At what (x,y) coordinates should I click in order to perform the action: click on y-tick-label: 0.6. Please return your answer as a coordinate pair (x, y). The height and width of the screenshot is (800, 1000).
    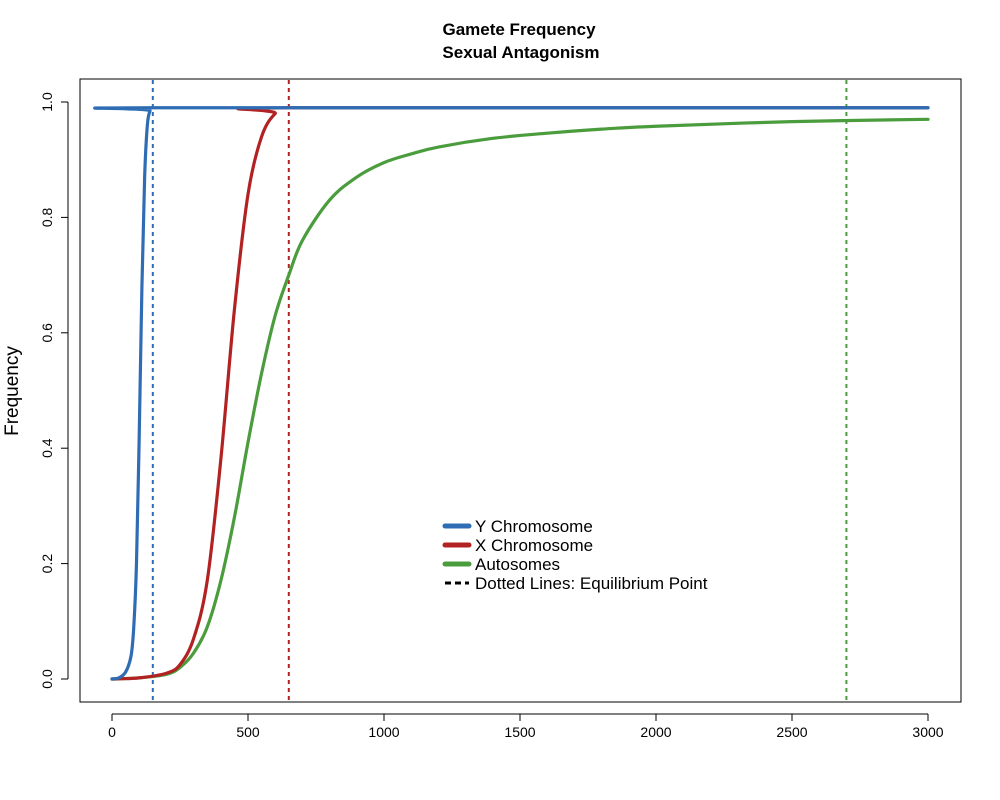
    Looking at the image, I should click on (47, 333).